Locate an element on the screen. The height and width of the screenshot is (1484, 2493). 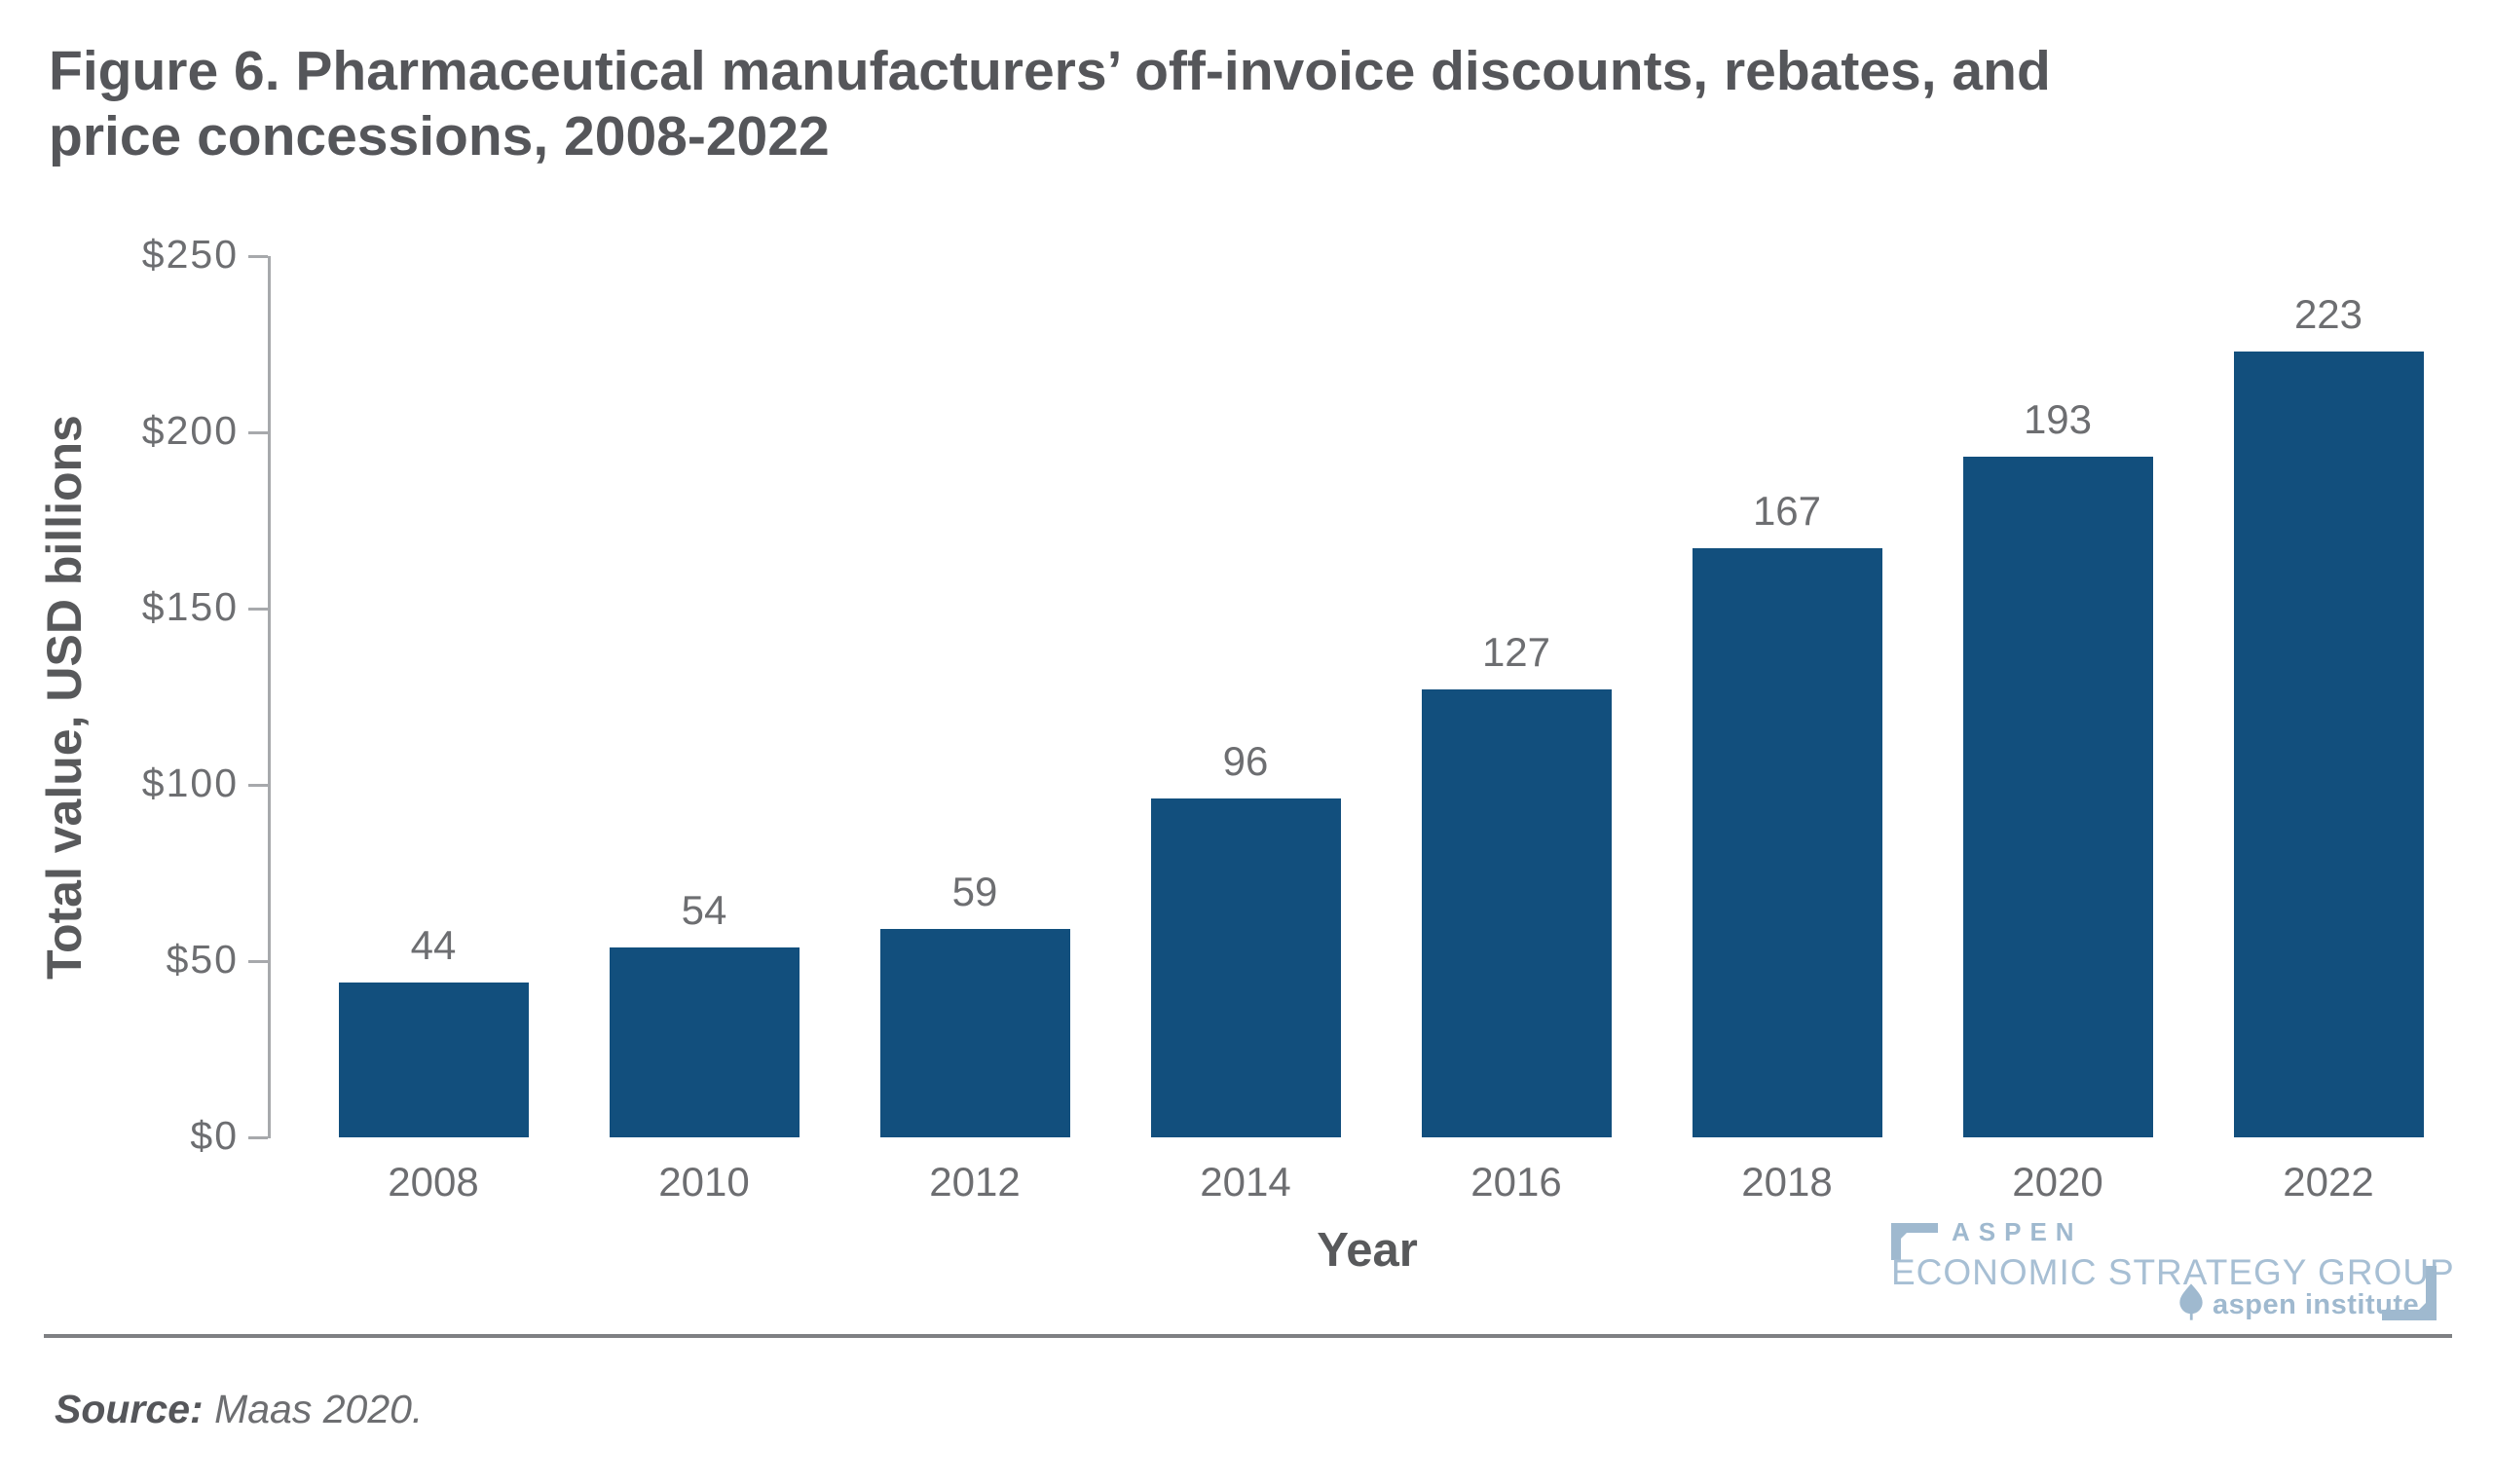
x-tick-label: 2008 is located at coordinates (434, 1182).